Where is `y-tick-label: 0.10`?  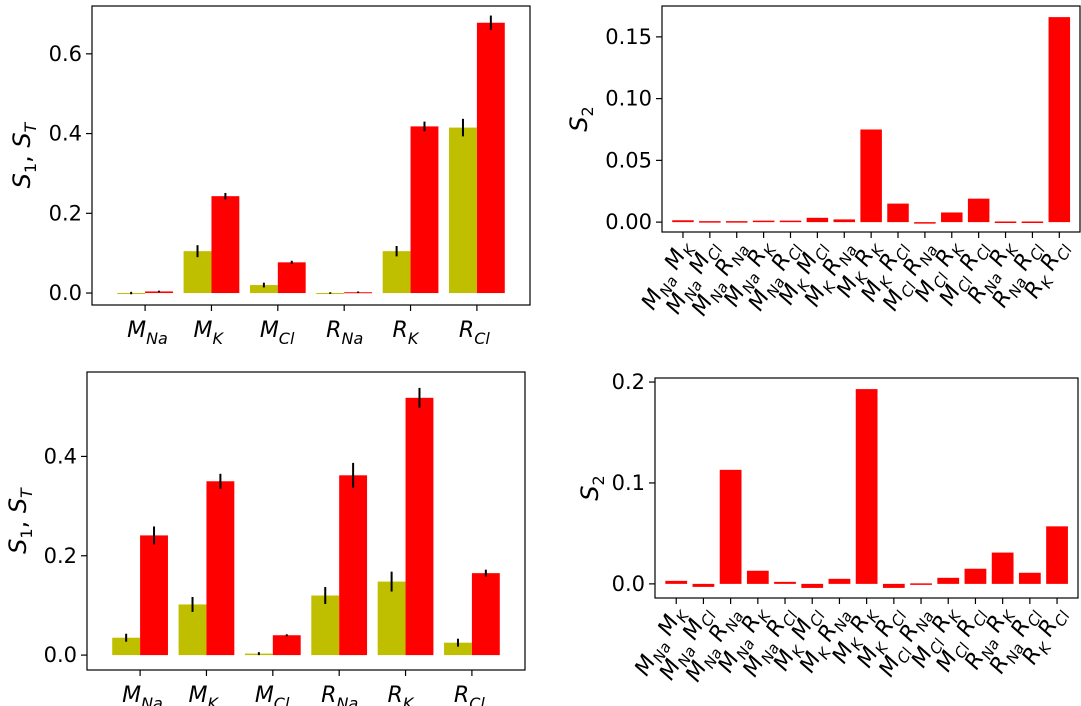 y-tick-label: 0.10 is located at coordinates (628, 99).